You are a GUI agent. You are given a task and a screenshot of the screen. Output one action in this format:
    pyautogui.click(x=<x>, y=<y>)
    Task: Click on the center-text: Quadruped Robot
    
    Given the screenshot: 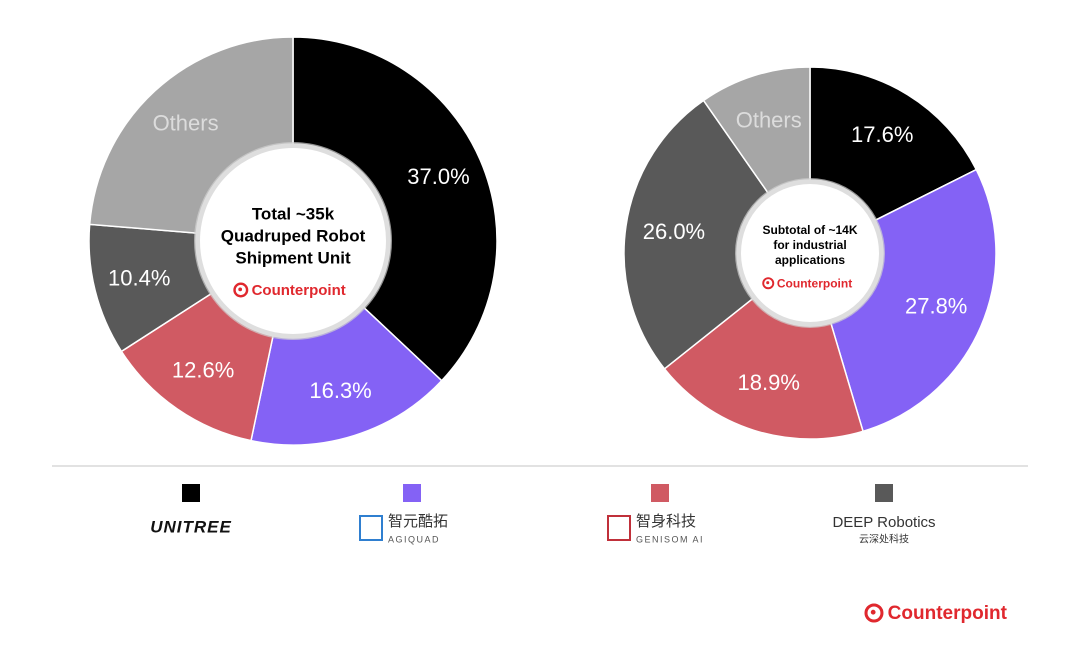 What is the action you would take?
    pyautogui.click(x=293, y=235)
    